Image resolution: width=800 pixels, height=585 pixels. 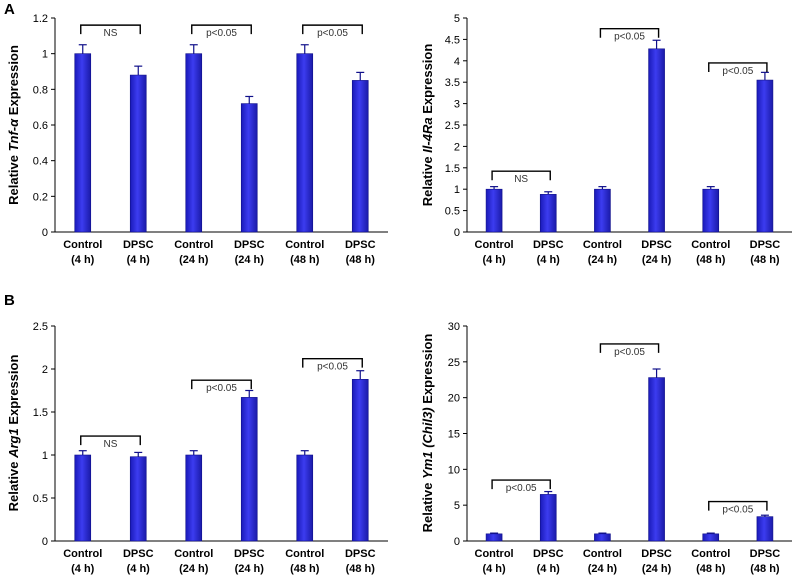 I want to click on y-tick-label: 5, so click(x=457, y=19).